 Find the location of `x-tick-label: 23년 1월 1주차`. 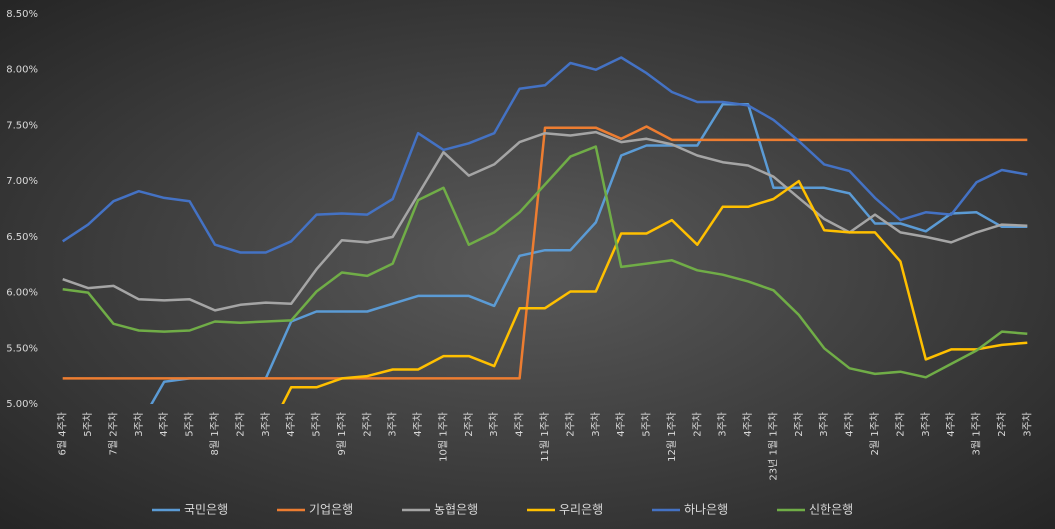

x-tick-label: 23년 1월 1주차 is located at coordinates (773, 446).